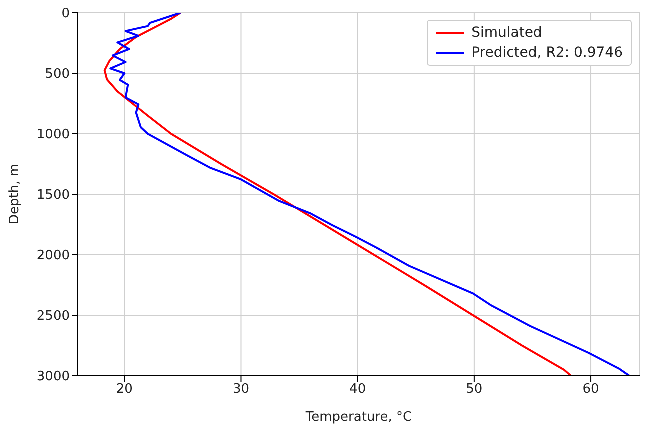  What do you see at coordinates (474, 390) in the screenshot?
I see `x-tick-label: 50` at bounding box center [474, 390].